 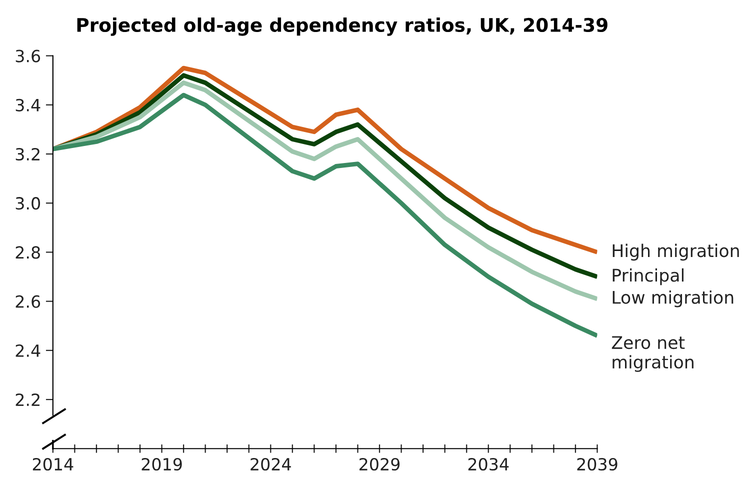 I want to click on chart-title: Projected old-age dependency ratios, UK, 2014-39, so click(x=342, y=27).